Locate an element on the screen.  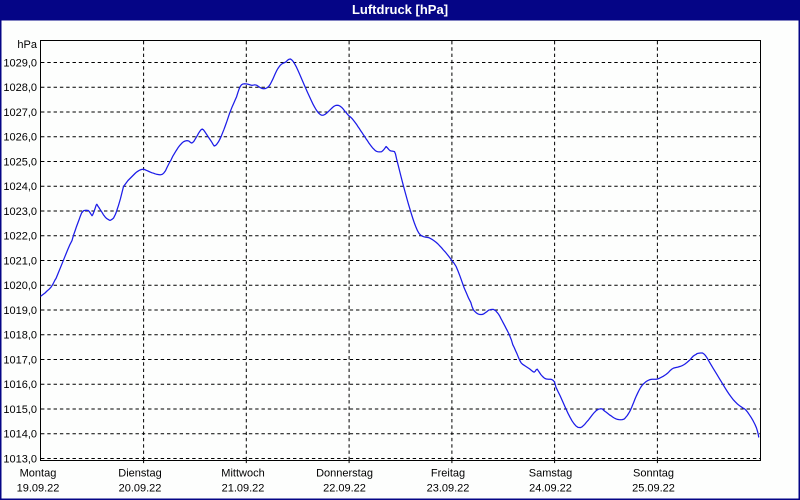
svg-text: 20.09.22 is located at coordinates (140, 489).